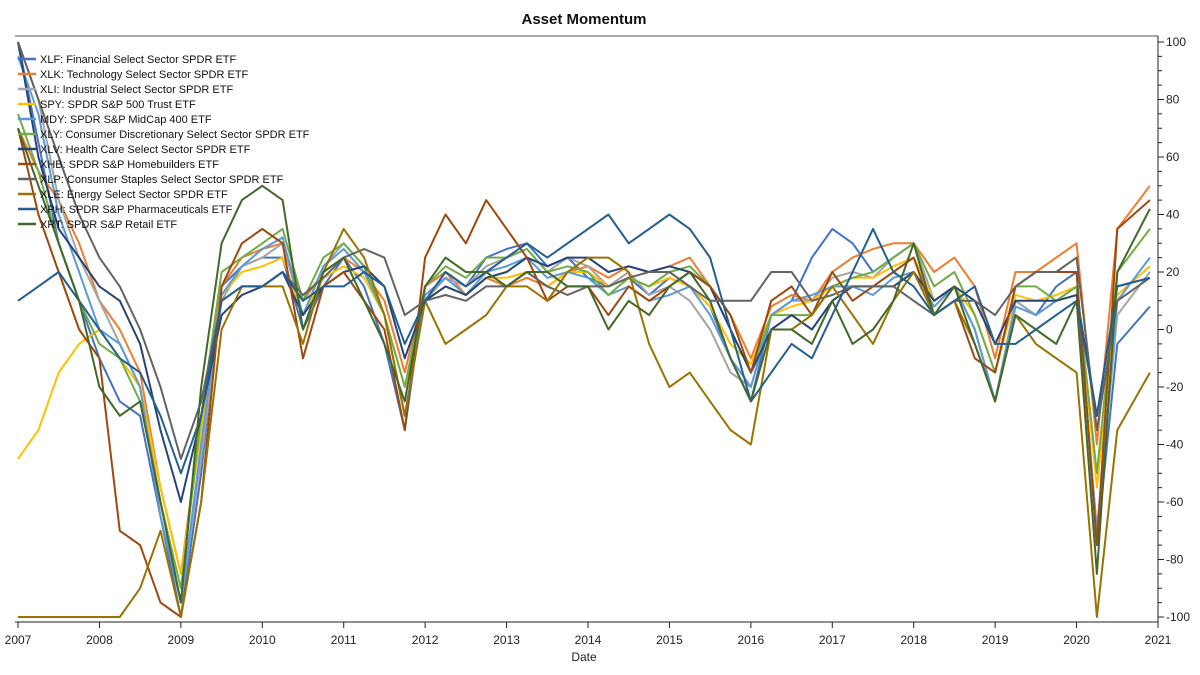 The height and width of the screenshot is (675, 1200). Describe the element at coordinates (1176, 42) in the screenshot. I see `y-tick-label: 100` at that location.